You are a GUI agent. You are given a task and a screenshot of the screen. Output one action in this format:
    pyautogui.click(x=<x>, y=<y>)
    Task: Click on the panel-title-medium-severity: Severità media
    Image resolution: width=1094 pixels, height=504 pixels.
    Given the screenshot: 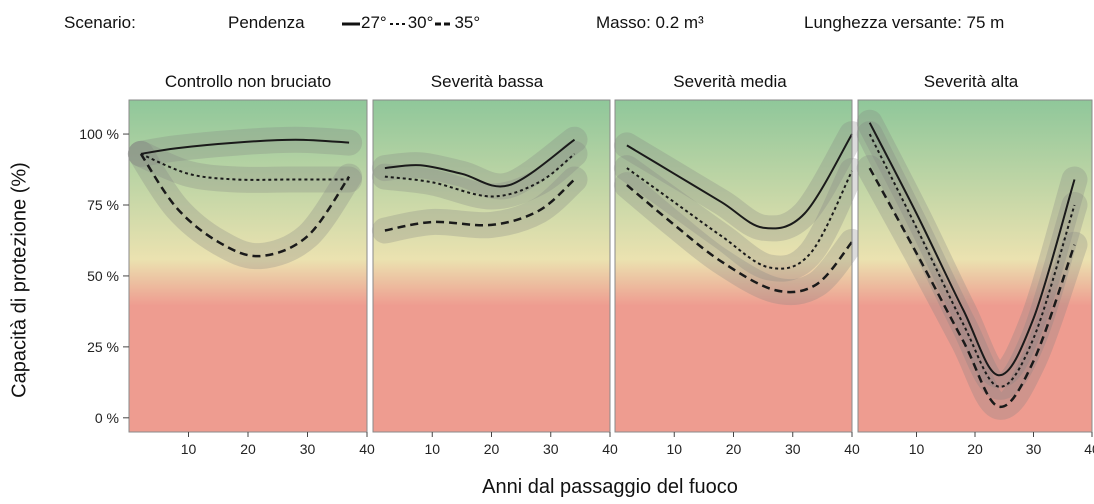 What is the action you would take?
    pyautogui.click(x=730, y=81)
    